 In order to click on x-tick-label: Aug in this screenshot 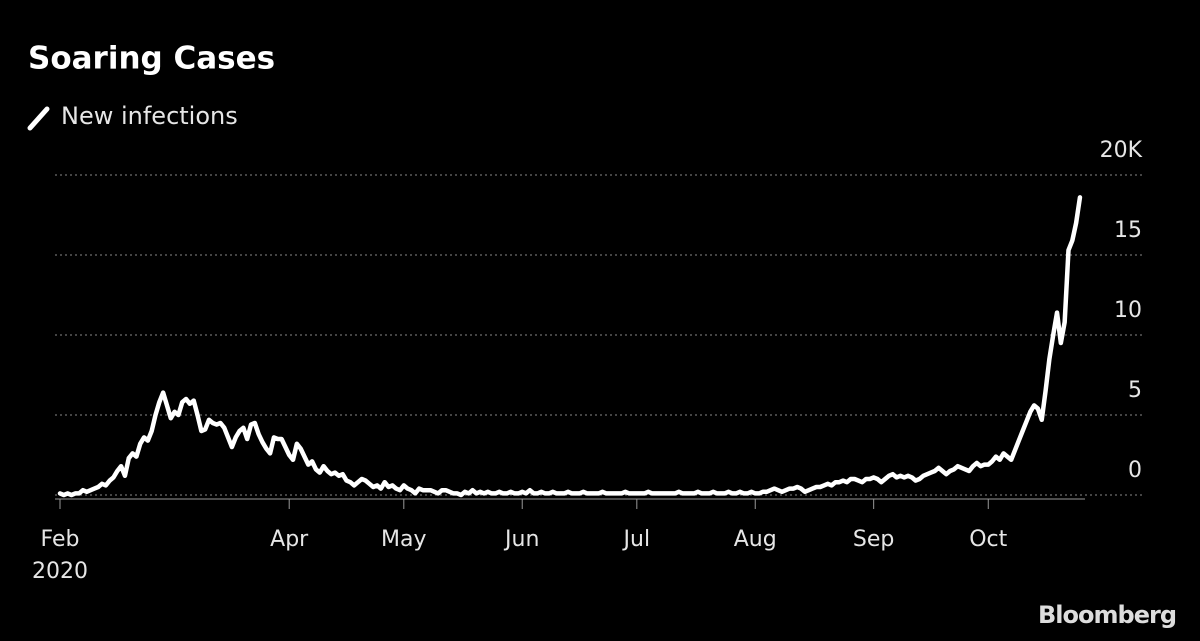, I will do `click(755, 539)`.